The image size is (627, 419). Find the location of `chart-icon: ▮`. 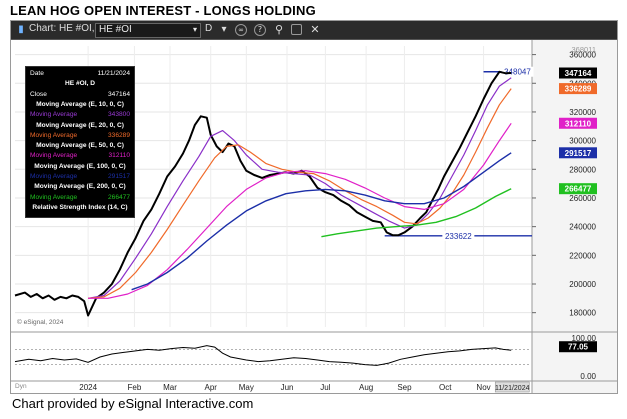

chart-icon: ▮ is located at coordinates (21, 29).